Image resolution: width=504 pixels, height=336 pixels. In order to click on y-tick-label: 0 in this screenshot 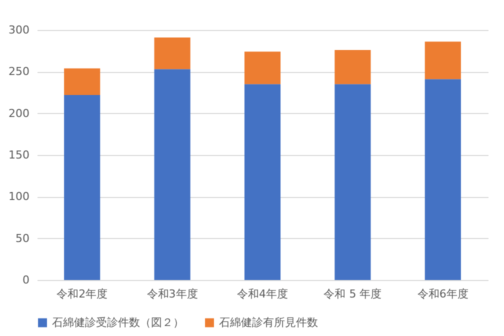, I will do `click(26, 280)`.